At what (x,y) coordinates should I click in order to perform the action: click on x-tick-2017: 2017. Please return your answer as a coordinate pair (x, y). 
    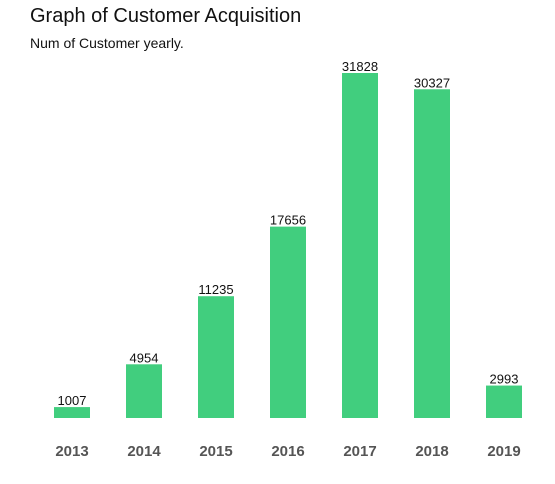
    Looking at the image, I should click on (359, 451).